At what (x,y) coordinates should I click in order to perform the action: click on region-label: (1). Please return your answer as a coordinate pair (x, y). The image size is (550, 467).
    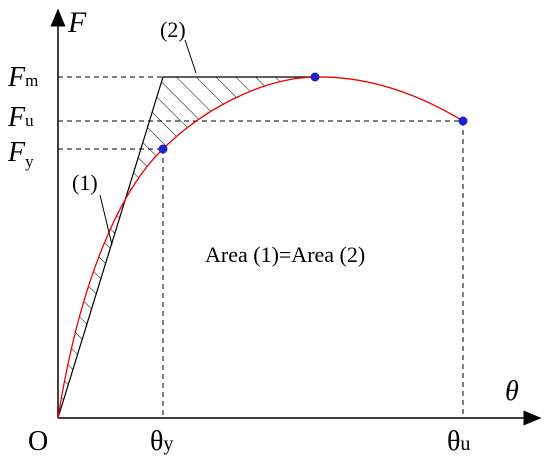
    Looking at the image, I should click on (85, 182).